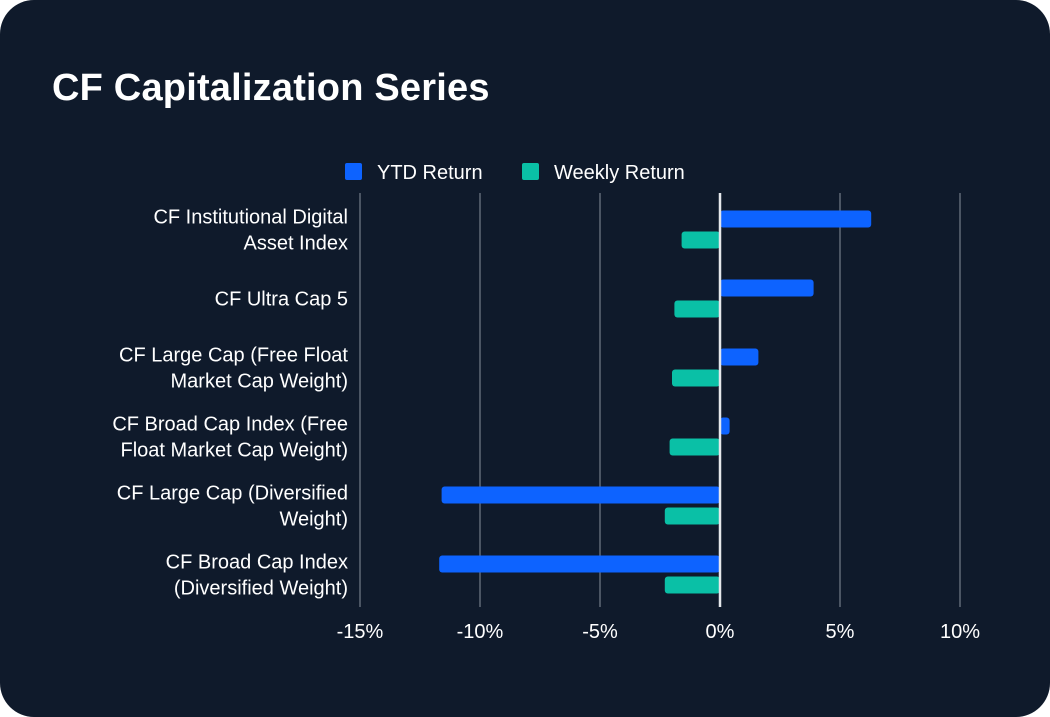 Image resolution: width=1050 pixels, height=717 pixels. I want to click on legend-swatch-ytd, so click(353, 171).